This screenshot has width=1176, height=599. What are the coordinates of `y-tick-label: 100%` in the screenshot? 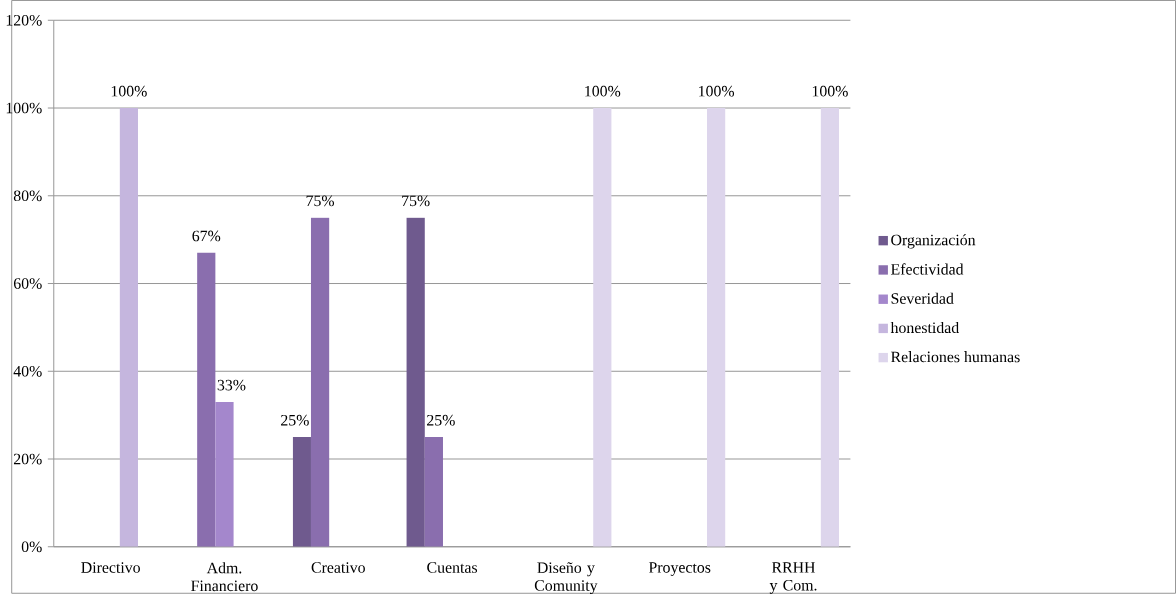 It's located at (24, 108).